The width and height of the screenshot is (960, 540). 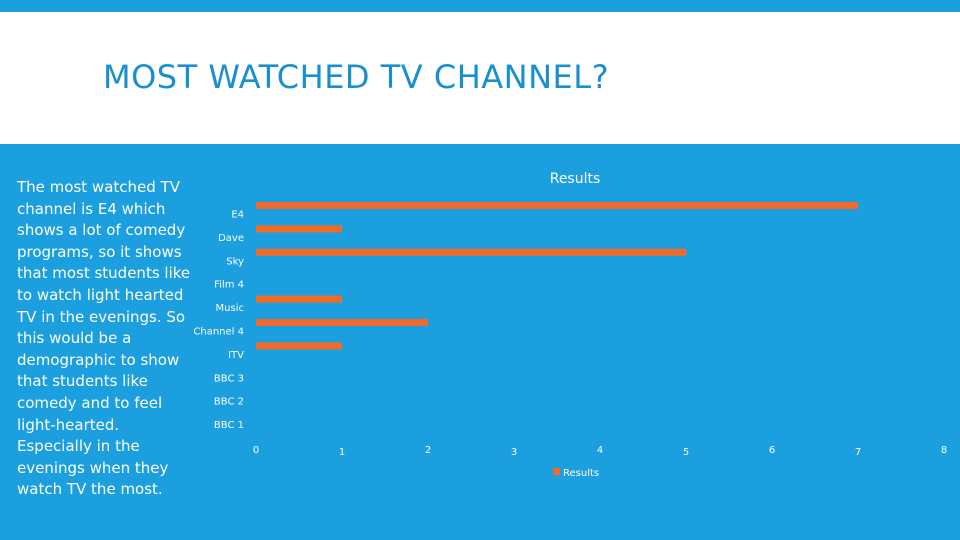 I want to click on x-tick-label: 5, so click(x=686, y=452).